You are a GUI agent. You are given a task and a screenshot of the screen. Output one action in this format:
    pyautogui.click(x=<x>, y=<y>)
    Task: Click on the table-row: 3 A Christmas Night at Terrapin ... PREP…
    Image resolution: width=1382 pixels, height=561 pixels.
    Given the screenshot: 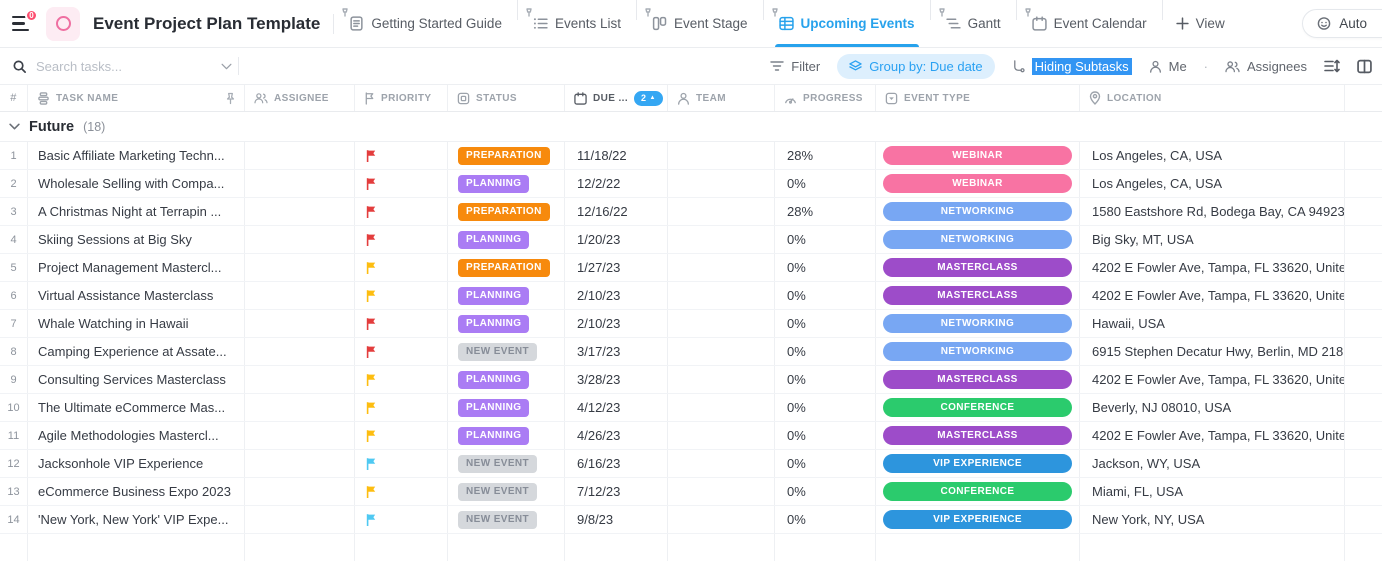 What is the action you would take?
    pyautogui.click(x=691, y=212)
    